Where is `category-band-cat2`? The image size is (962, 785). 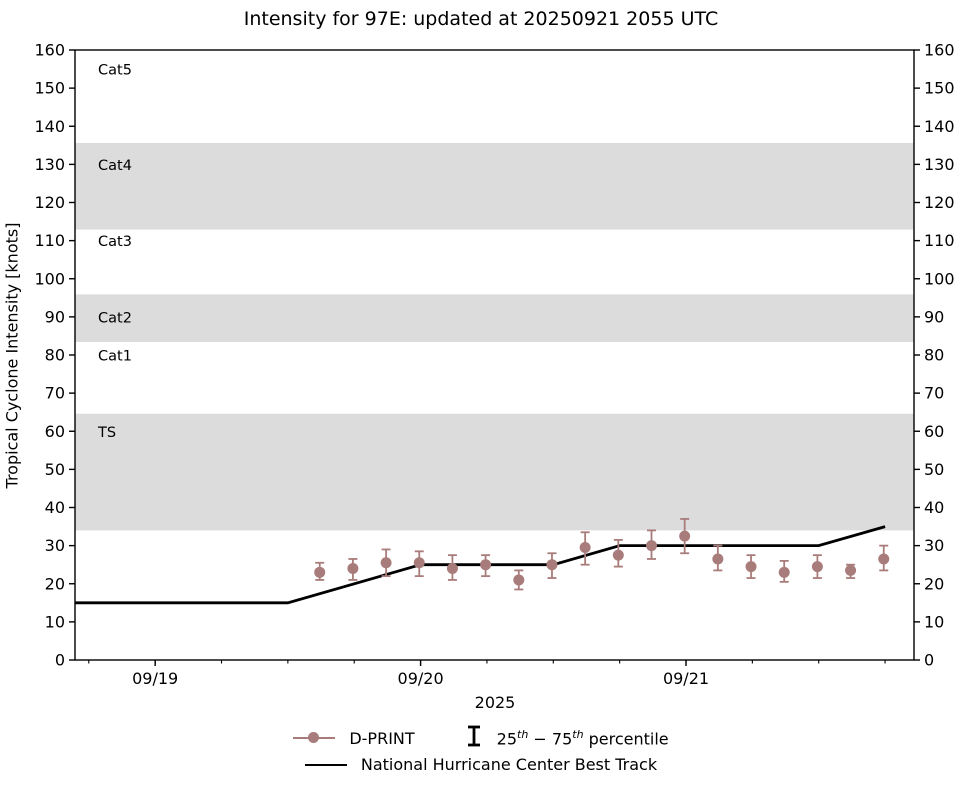
category-band-cat2 is located at coordinates (494, 318).